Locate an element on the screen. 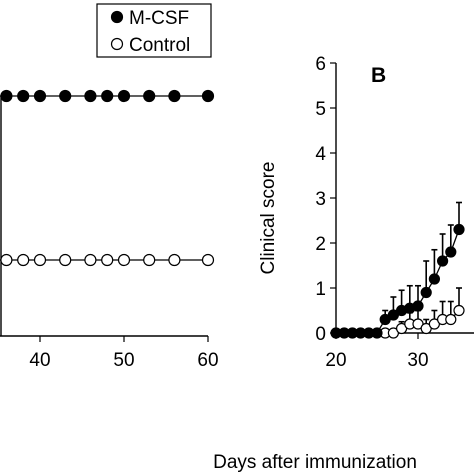  y-axis-label: Clinical score is located at coordinates (268, 218).